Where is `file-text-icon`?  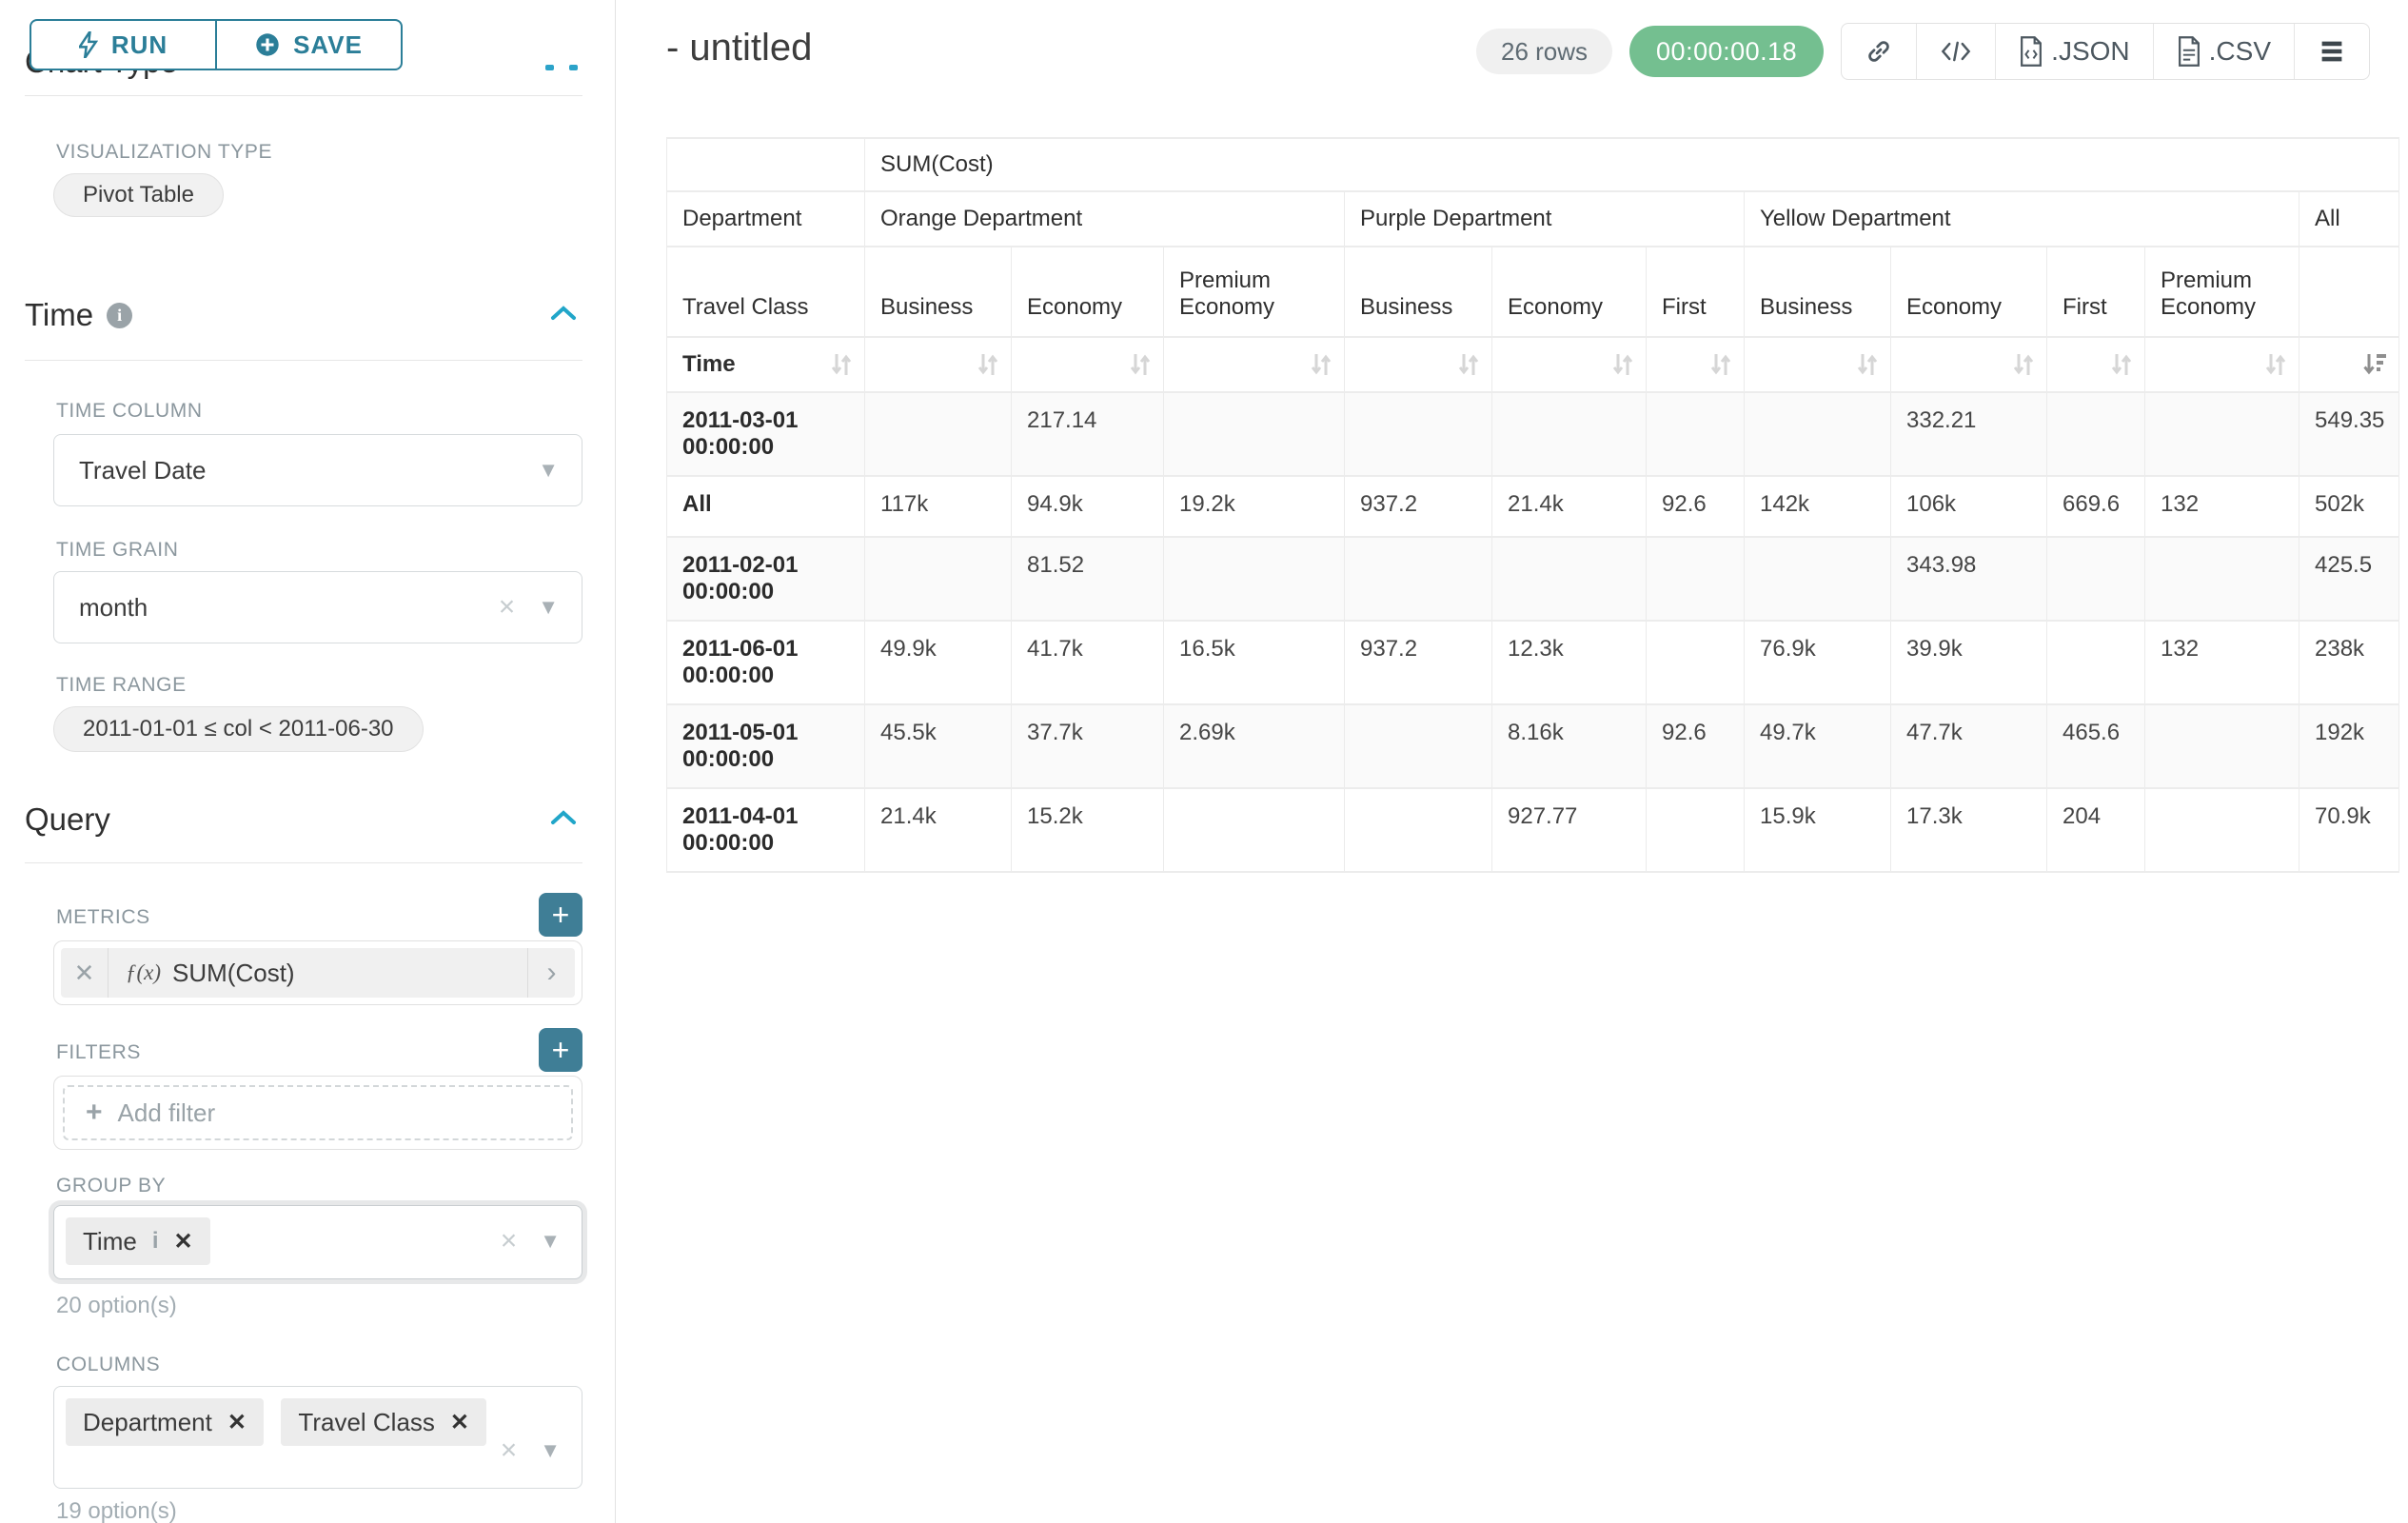
file-text-icon is located at coordinates (2189, 52).